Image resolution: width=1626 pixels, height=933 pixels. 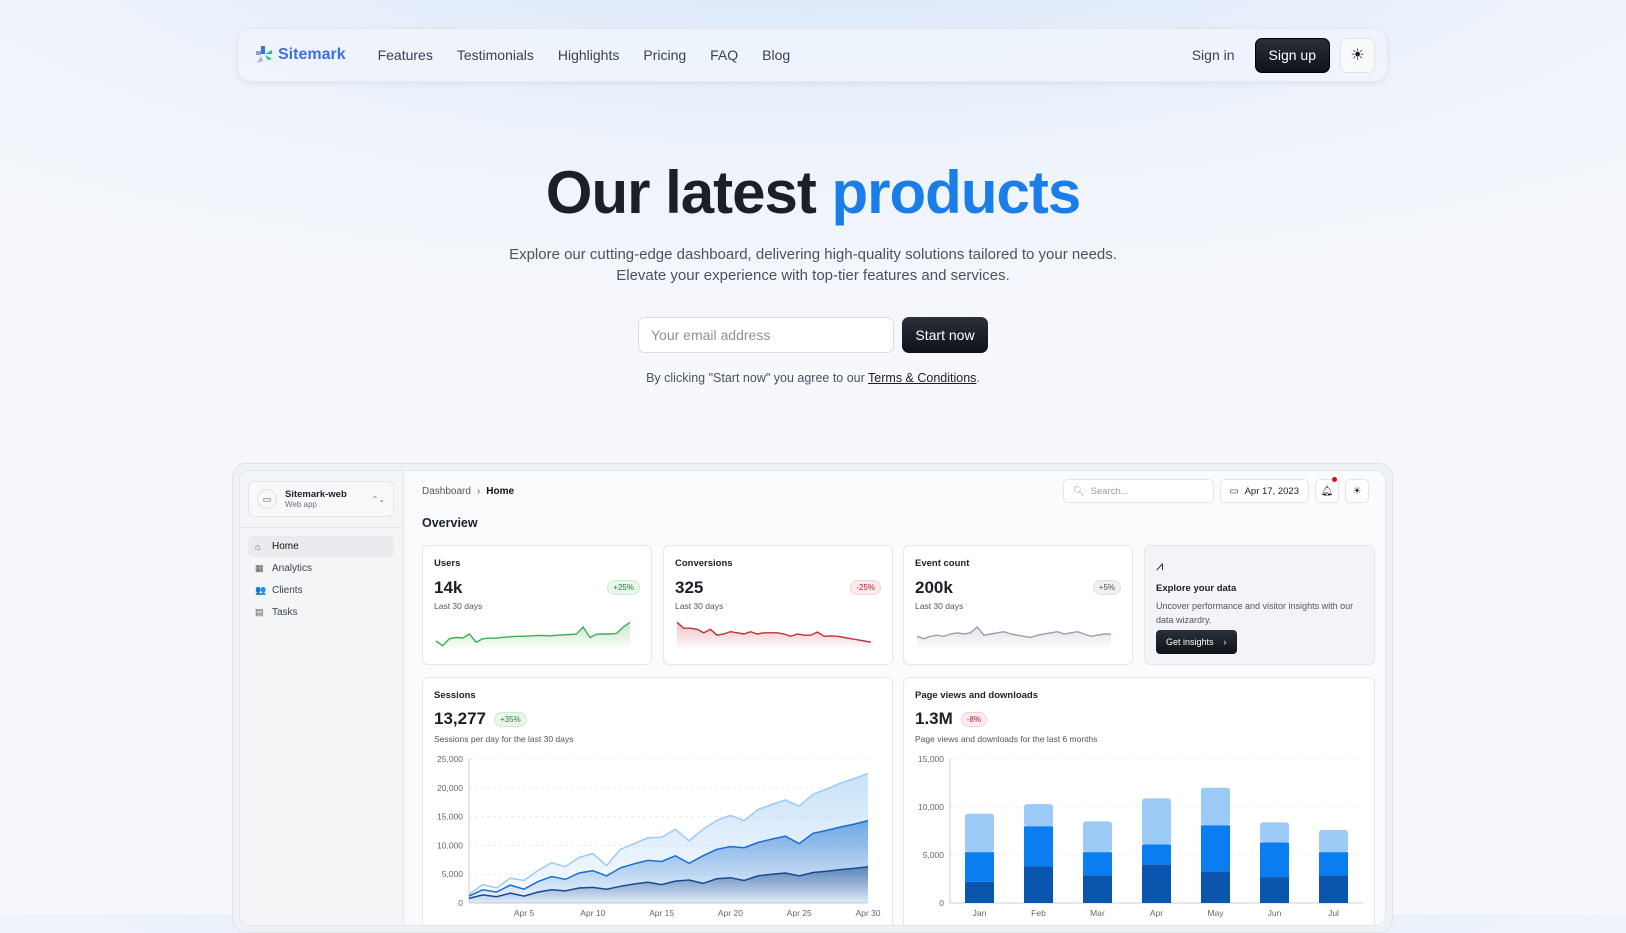 I want to click on hero-title: Our latest products, so click(x=813, y=192).